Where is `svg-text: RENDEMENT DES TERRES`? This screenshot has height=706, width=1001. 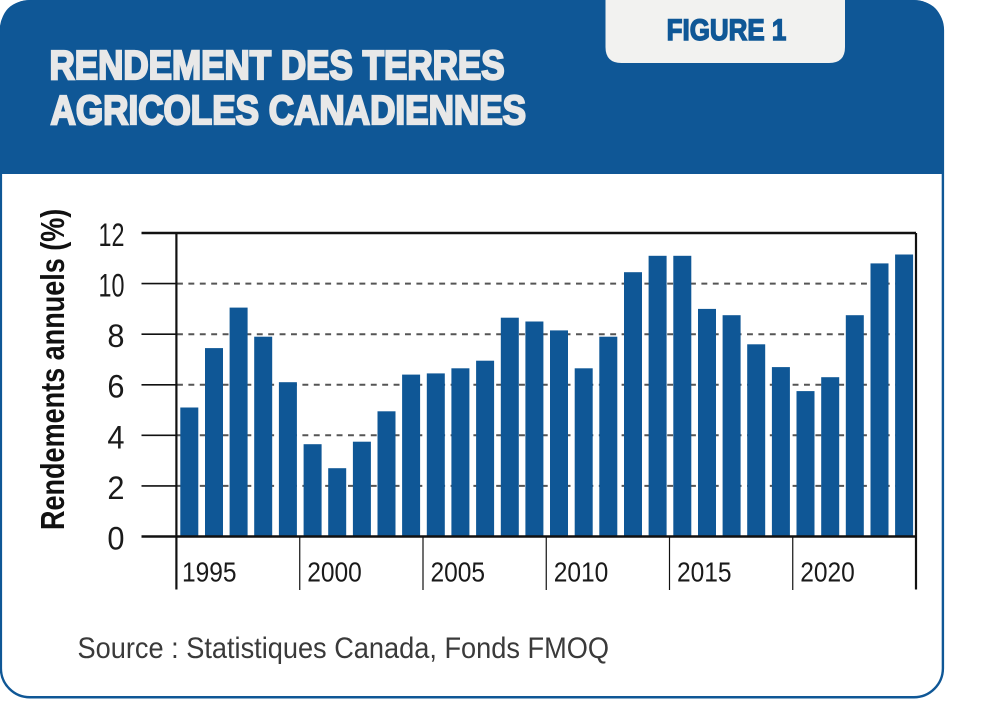
svg-text: RENDEMENT DES TERRES is located at coordinates (277, 66).